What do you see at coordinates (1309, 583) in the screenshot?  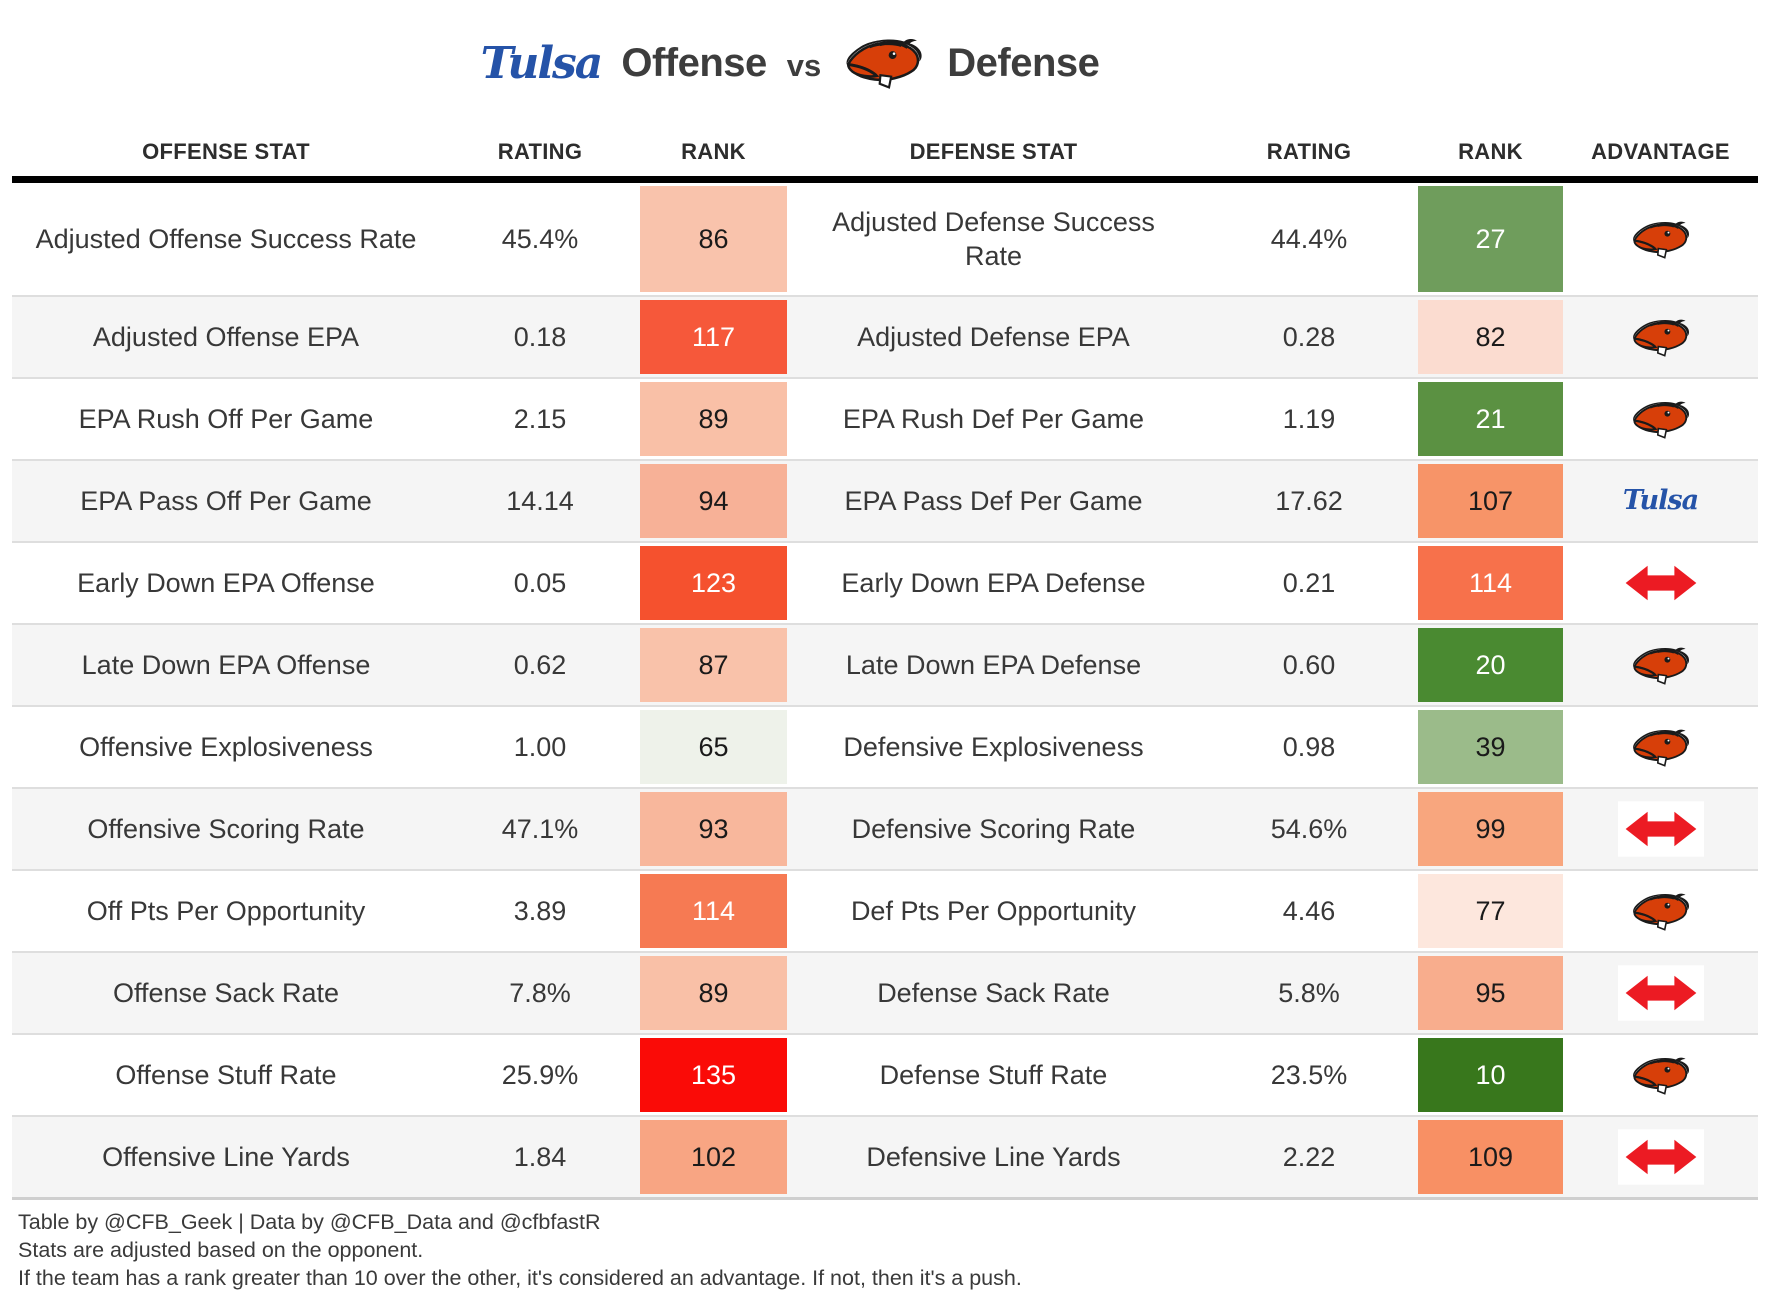 I see `defense-rating-value: 0.21` at bounding box center [1309, 583].